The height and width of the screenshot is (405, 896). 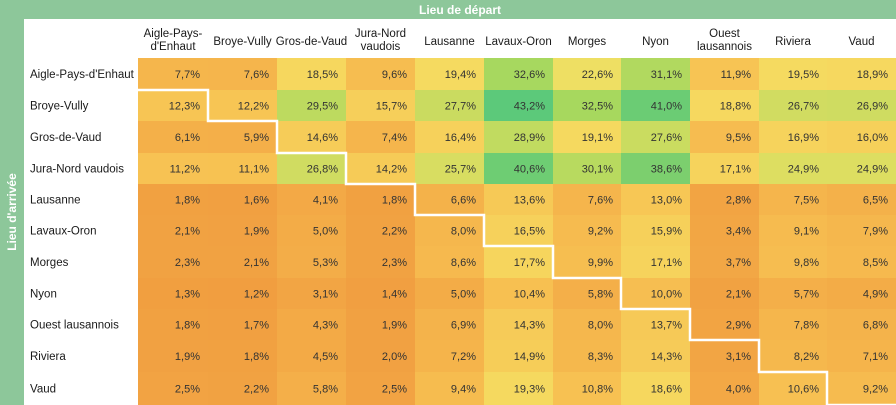 What do you see at coordinates (394, 357) in the screenshot?
I see `cell-value-label: 2,0%` at bounding box center [394, 357].